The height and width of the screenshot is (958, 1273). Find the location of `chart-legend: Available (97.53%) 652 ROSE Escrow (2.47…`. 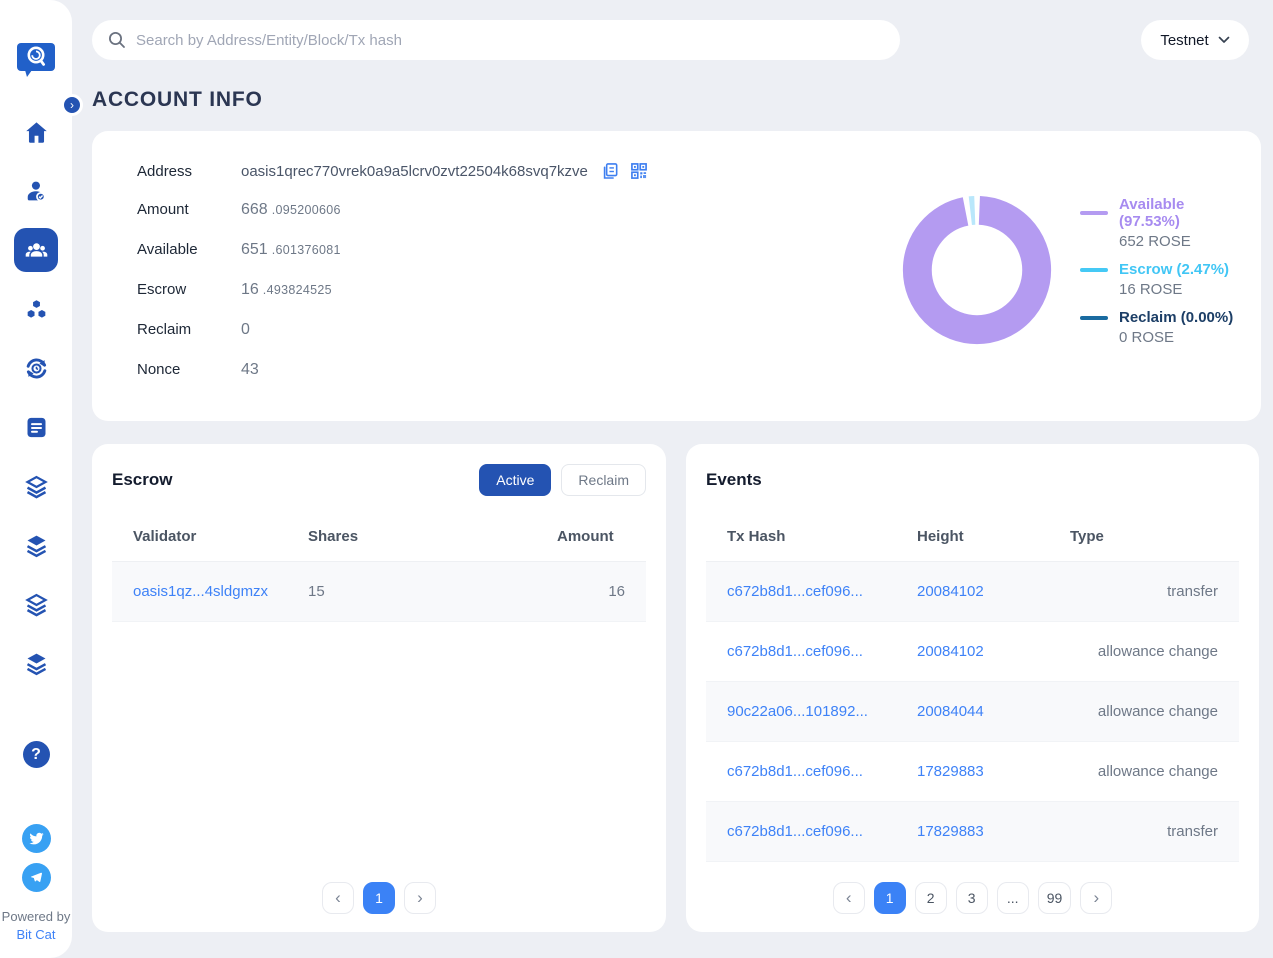

chart-legend: Available (97.53%) 652 ROSE Escrow (2.47… is located at coordinates (1162, 269).